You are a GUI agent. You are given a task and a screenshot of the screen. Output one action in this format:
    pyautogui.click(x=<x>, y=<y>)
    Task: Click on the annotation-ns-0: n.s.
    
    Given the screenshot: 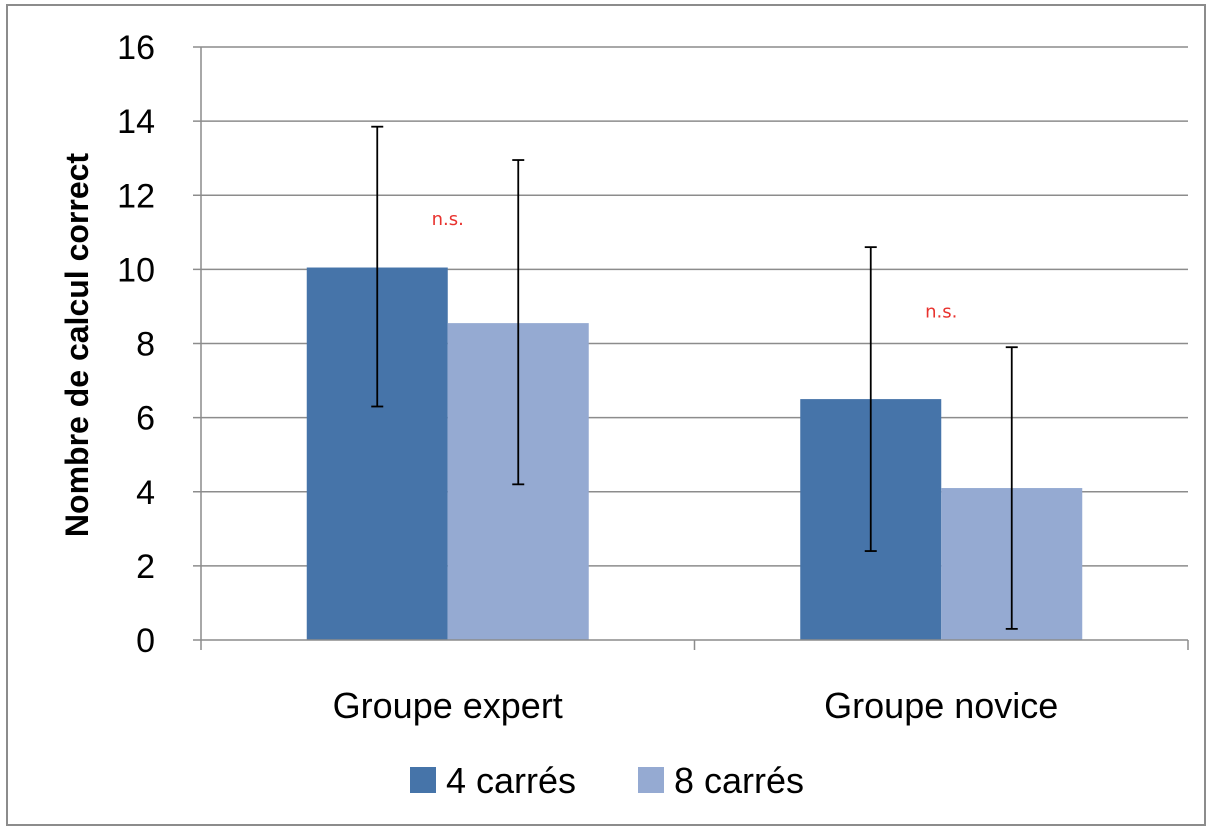 What is the action you would take?
    pyautogui.click(x=448, y=219)
    